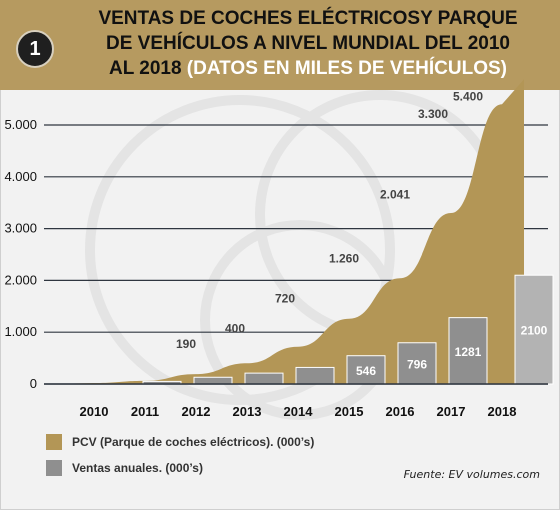 Image resolution: width=560 pixels, height=510 pixels. Describe the element at coordinates (471, 474) in the screenshot. I see `source-note: Fuente: EV volumes.com` at that location.